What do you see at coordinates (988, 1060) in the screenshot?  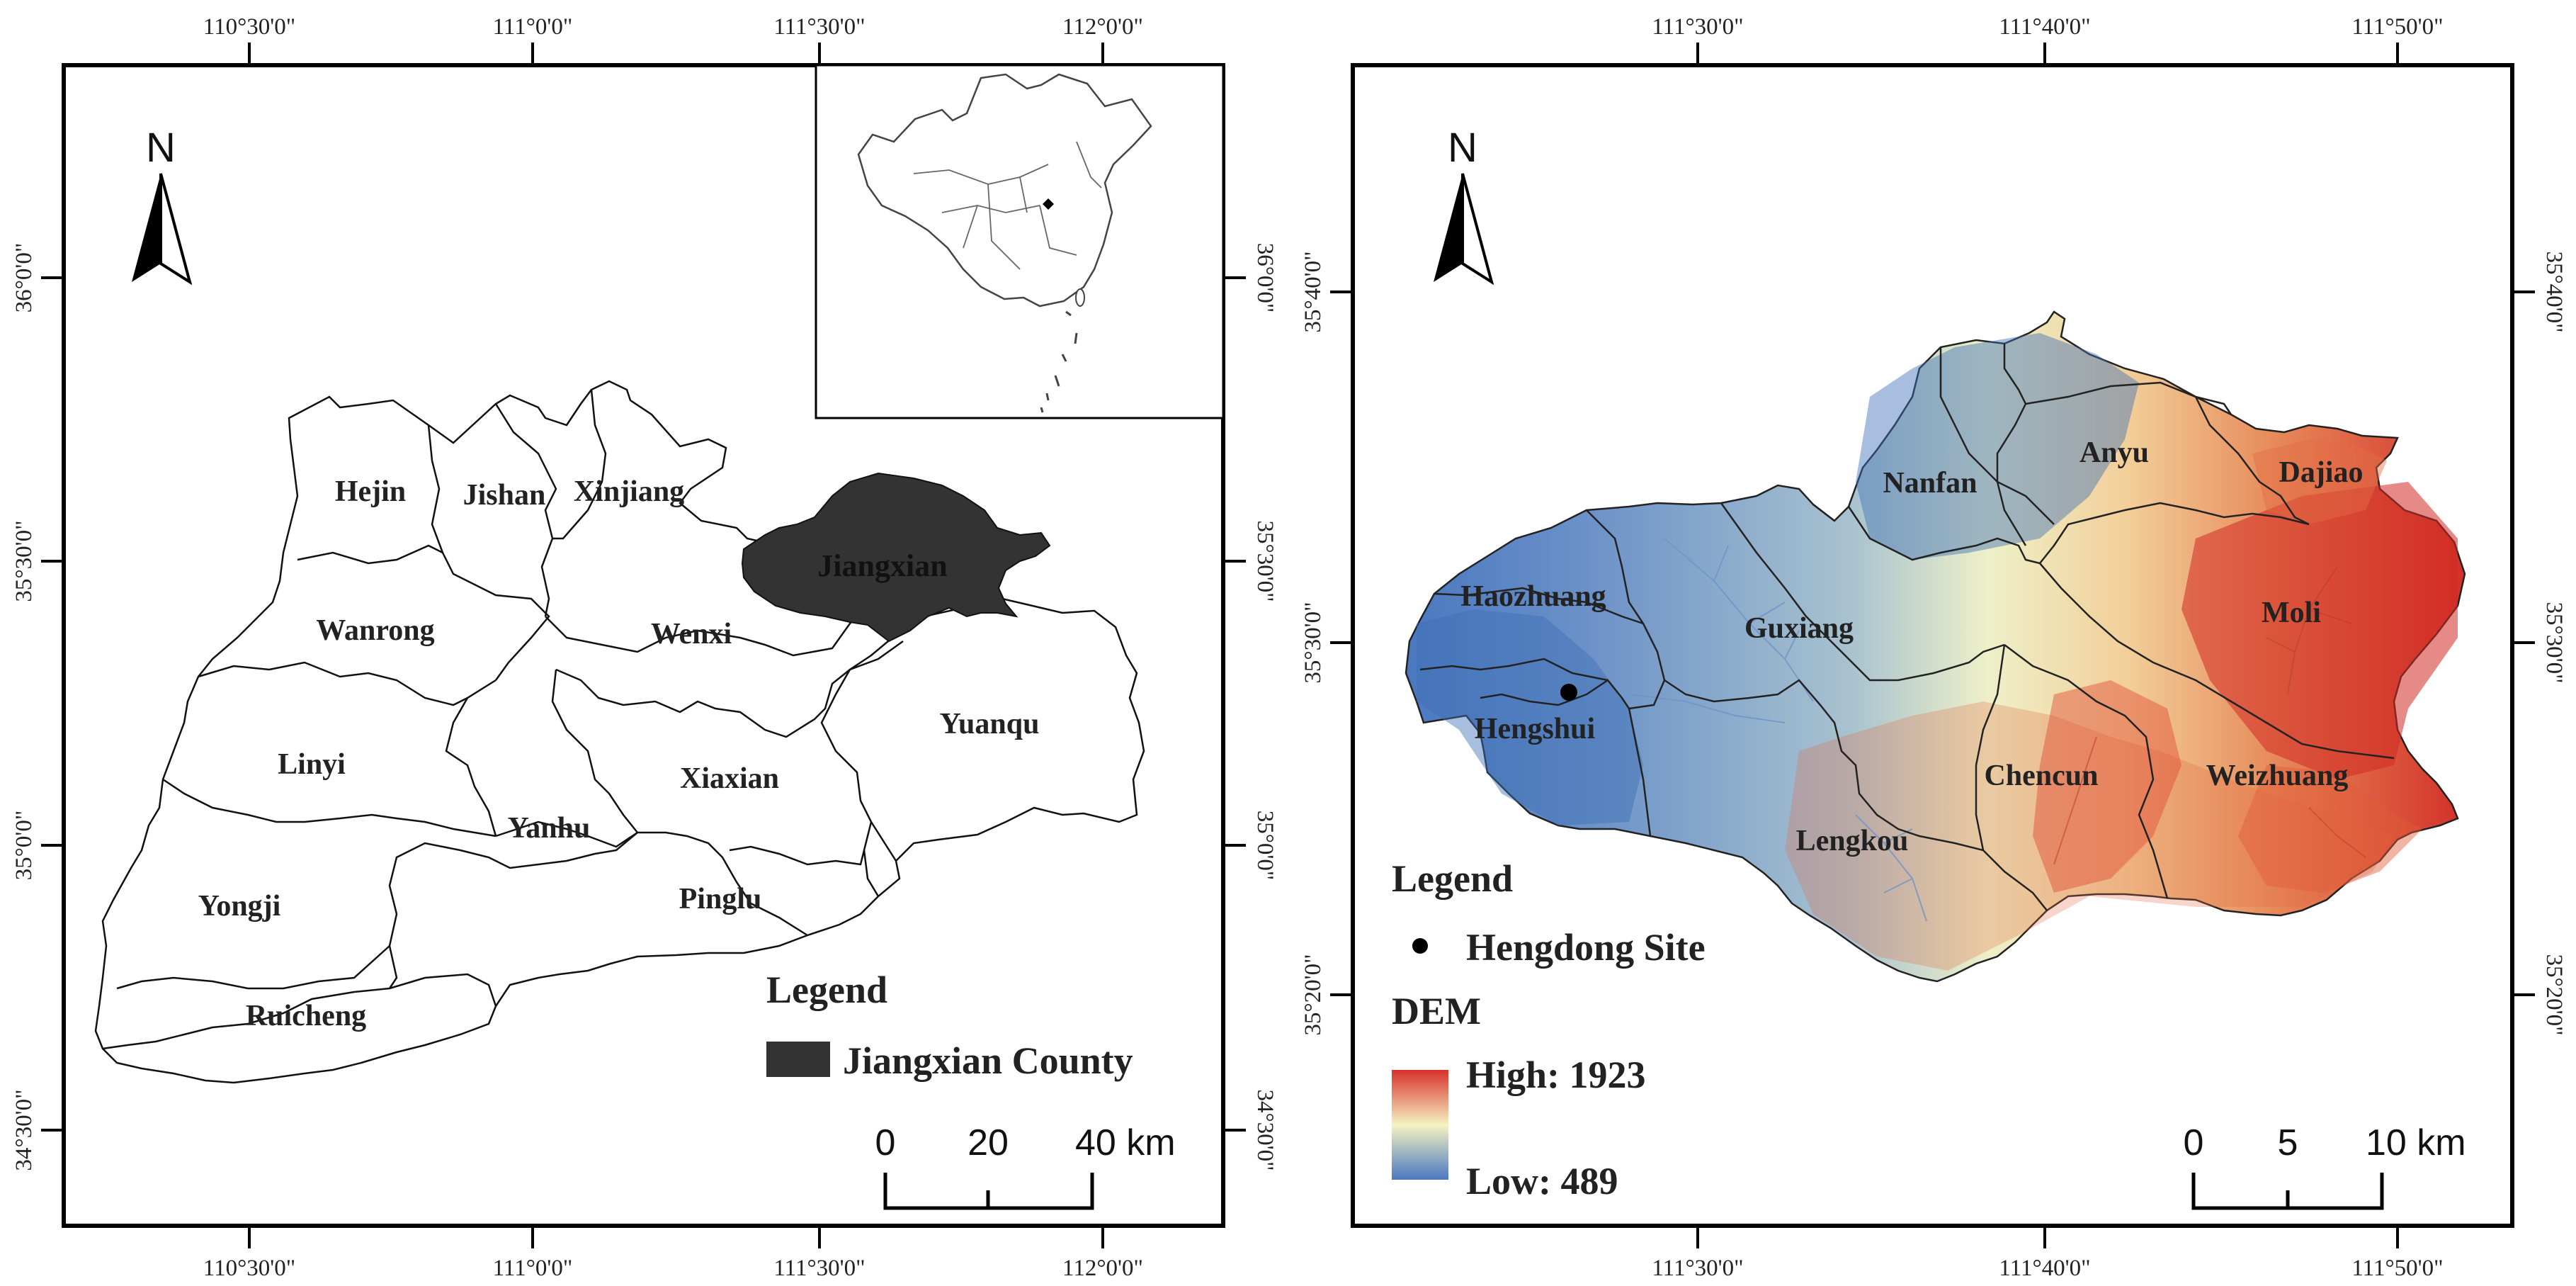 I see `legend-item-label: Jiangxian County` at bounding box center [988, 1060].